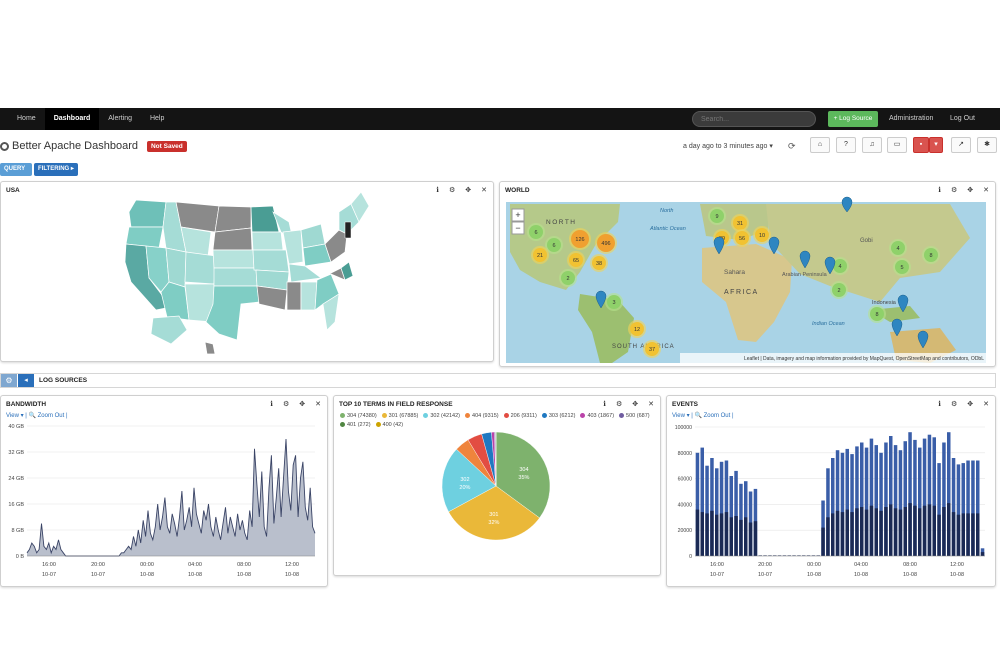 The image size is (1000, 660). Describe the element at coordinates (535, 233) in the screenshot. I see `cluster-count: 6` at that location.